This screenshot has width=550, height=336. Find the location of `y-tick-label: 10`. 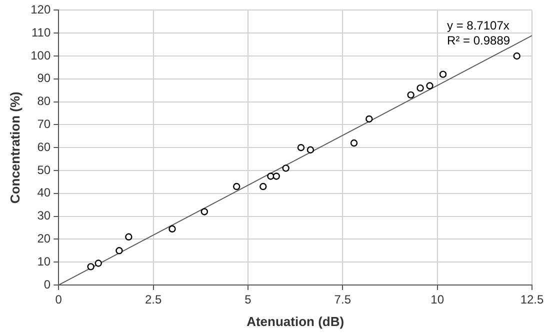

y-tick-label: 10 is located at coordinates (44, 261).